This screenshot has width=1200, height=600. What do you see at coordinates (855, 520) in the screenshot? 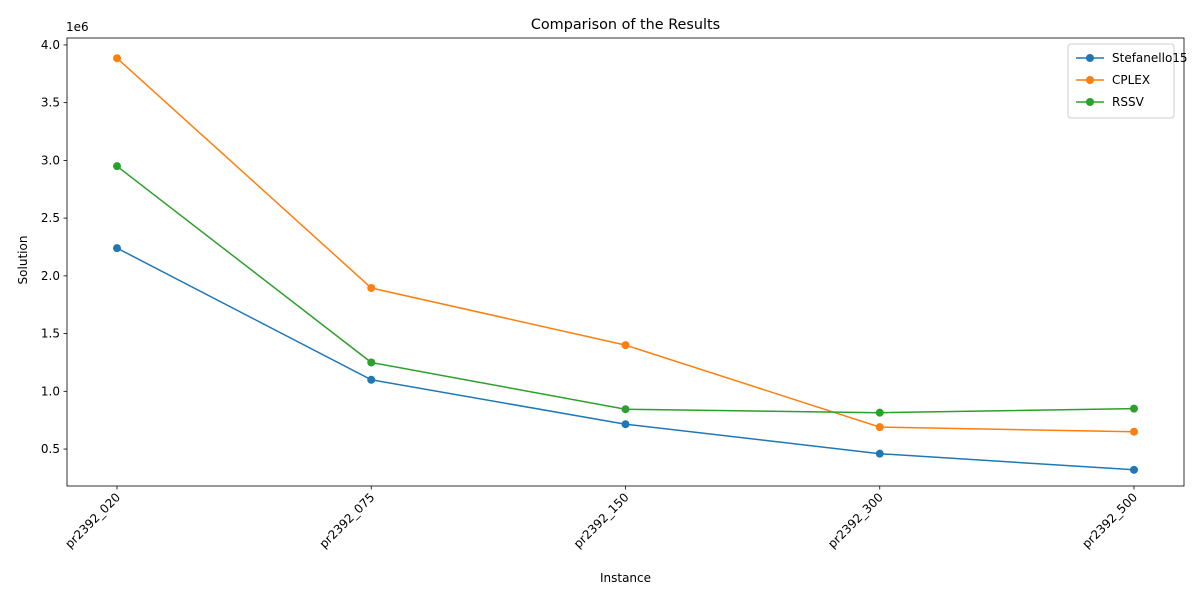
I see `x-tick-label: pr2392_300` at bounding box center [855, 520].